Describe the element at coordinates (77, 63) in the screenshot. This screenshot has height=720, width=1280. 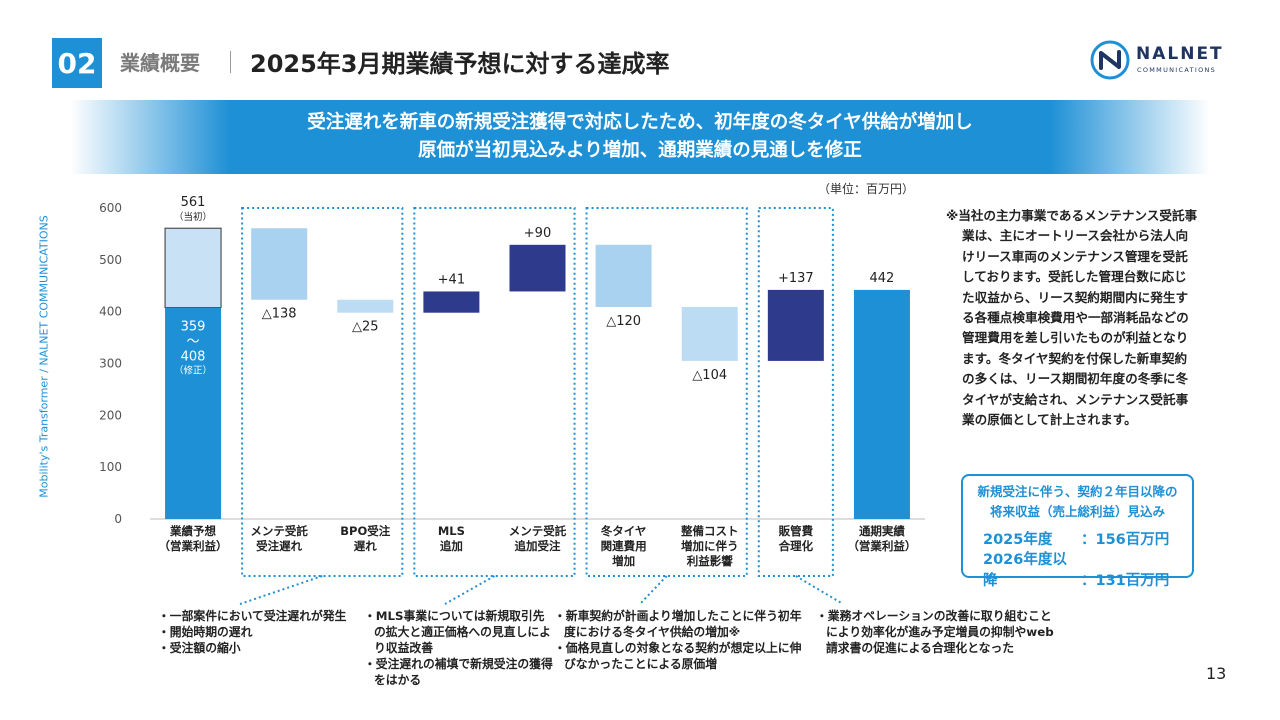
I see `section-number: 02` at that location.